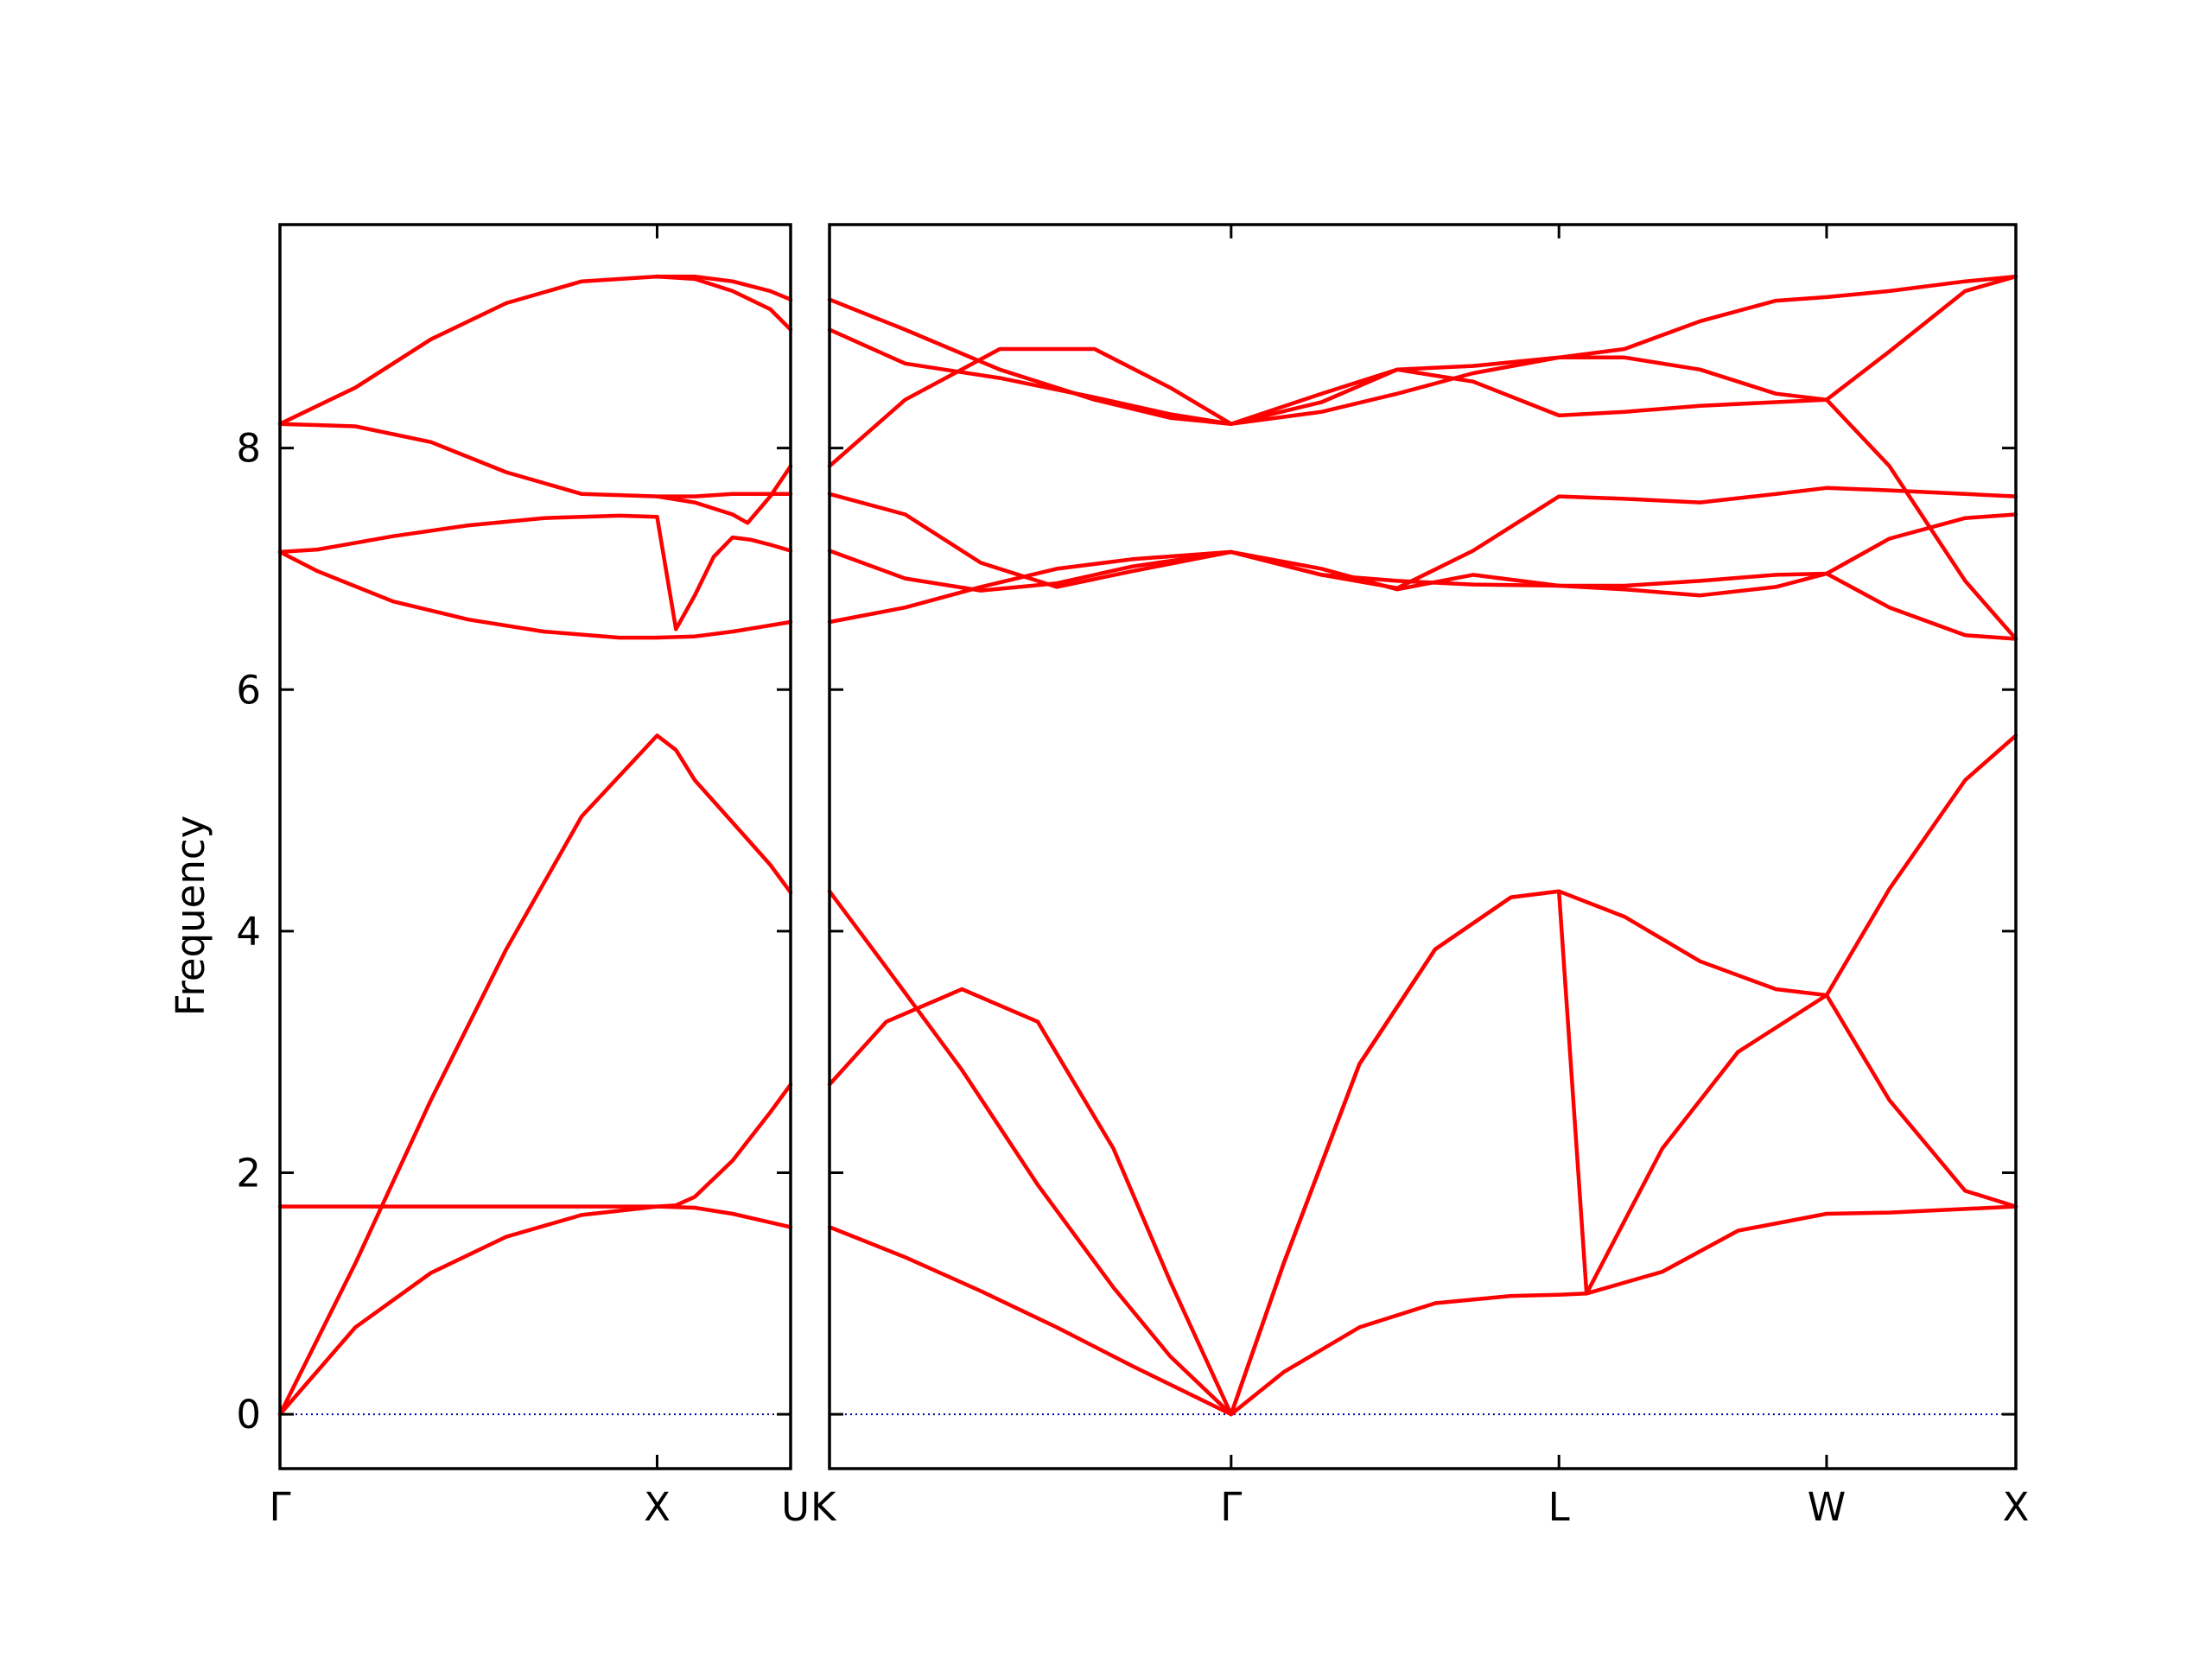  I want to click on y-tick-label: 4, so click(248, 932).